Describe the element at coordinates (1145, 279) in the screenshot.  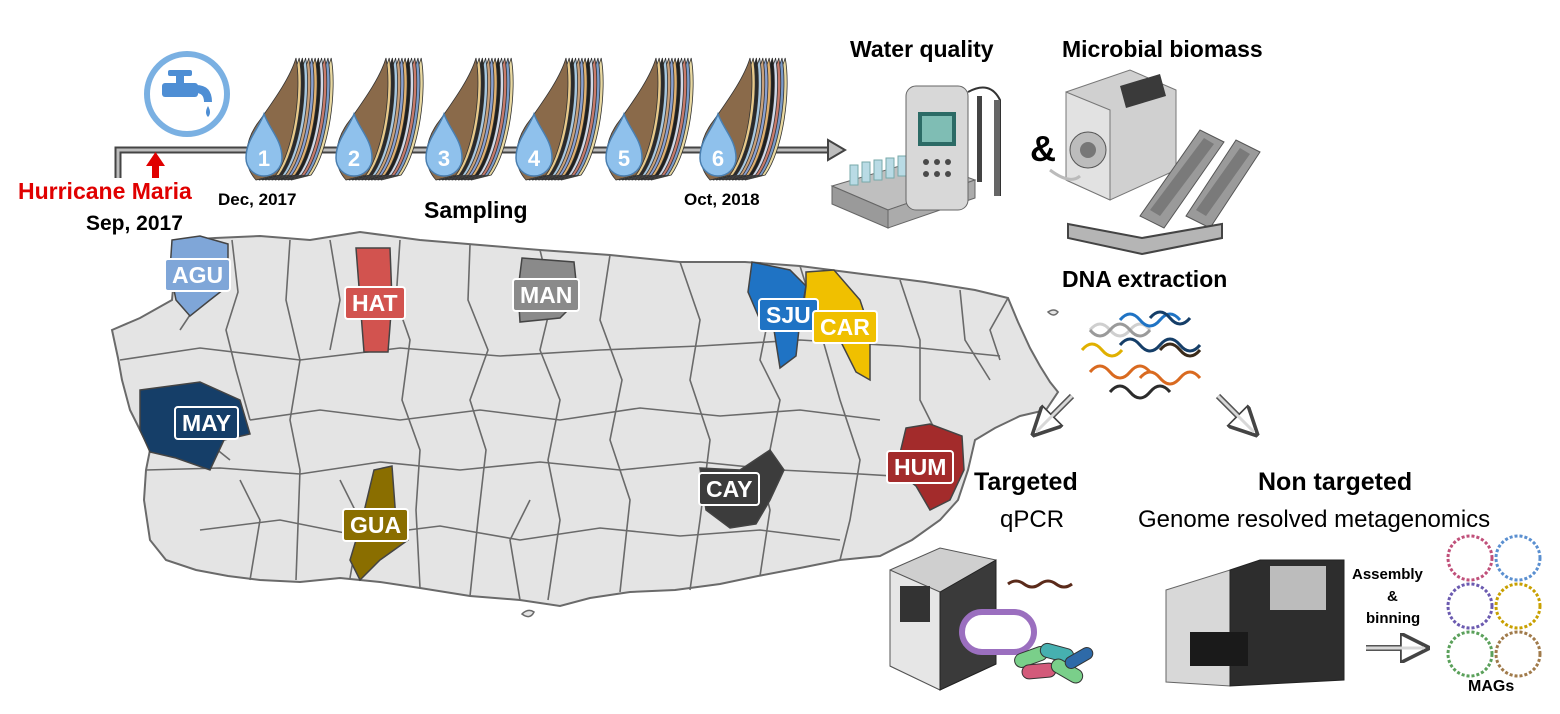
I see `dna-extraction-title: DNA extraction` at that location.